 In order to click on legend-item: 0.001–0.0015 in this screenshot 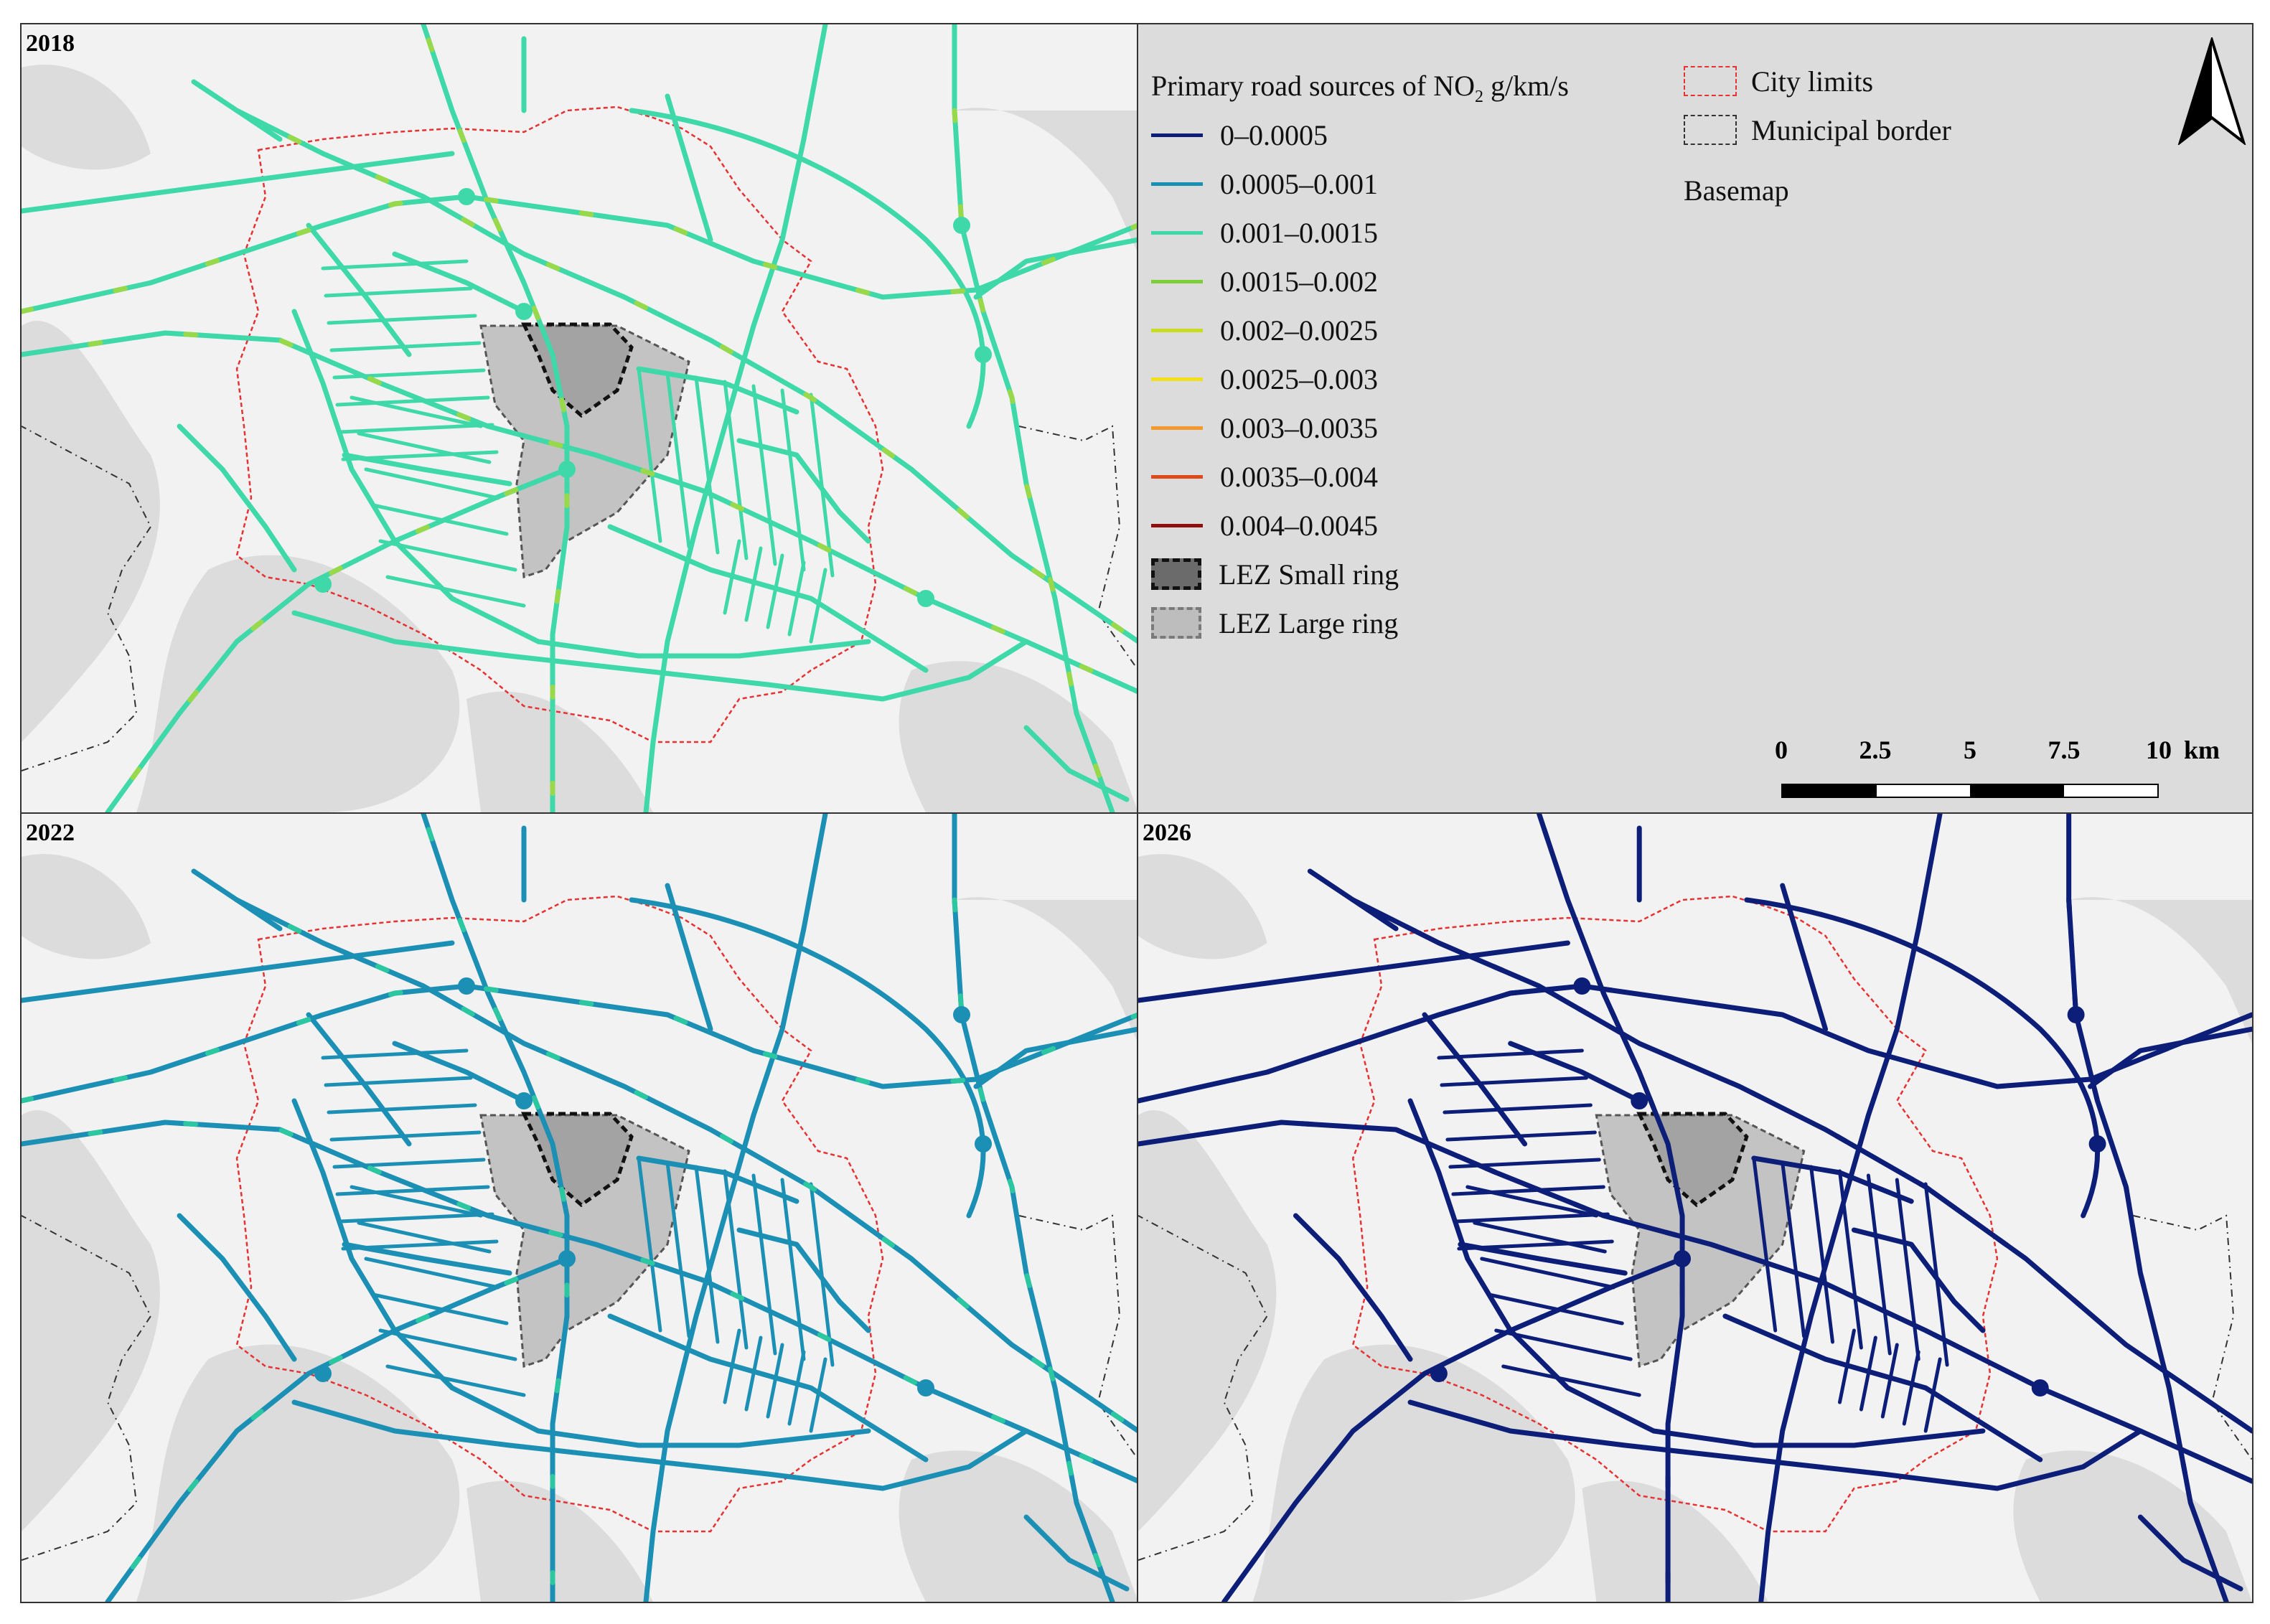, I will do `click(1264, 233)`.